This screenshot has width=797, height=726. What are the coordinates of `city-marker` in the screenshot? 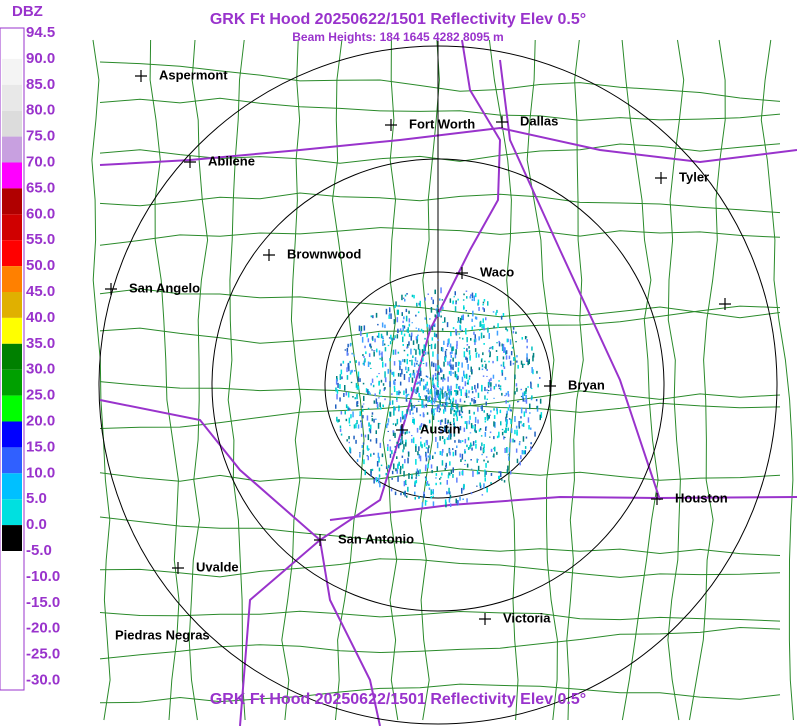 It's located at (391, 125).